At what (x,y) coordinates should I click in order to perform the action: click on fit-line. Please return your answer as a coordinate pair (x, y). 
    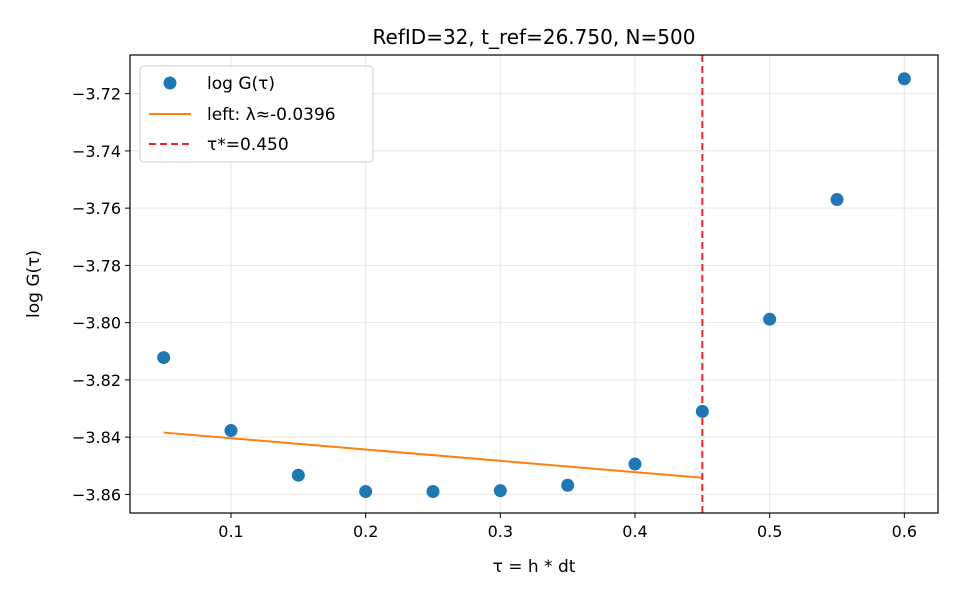
    Looking at the image, I should click on (433, 455).